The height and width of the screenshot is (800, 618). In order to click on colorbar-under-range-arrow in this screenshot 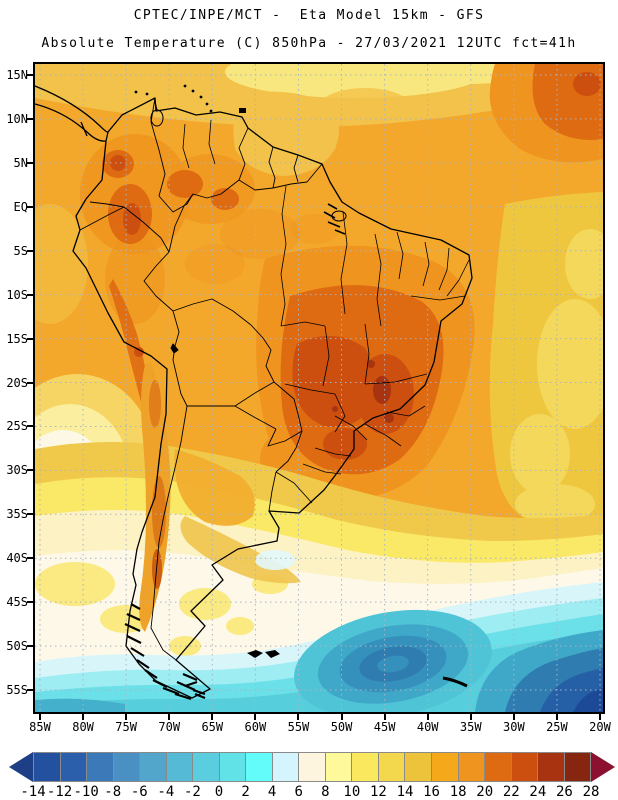, I will do `click(21, 767)`.